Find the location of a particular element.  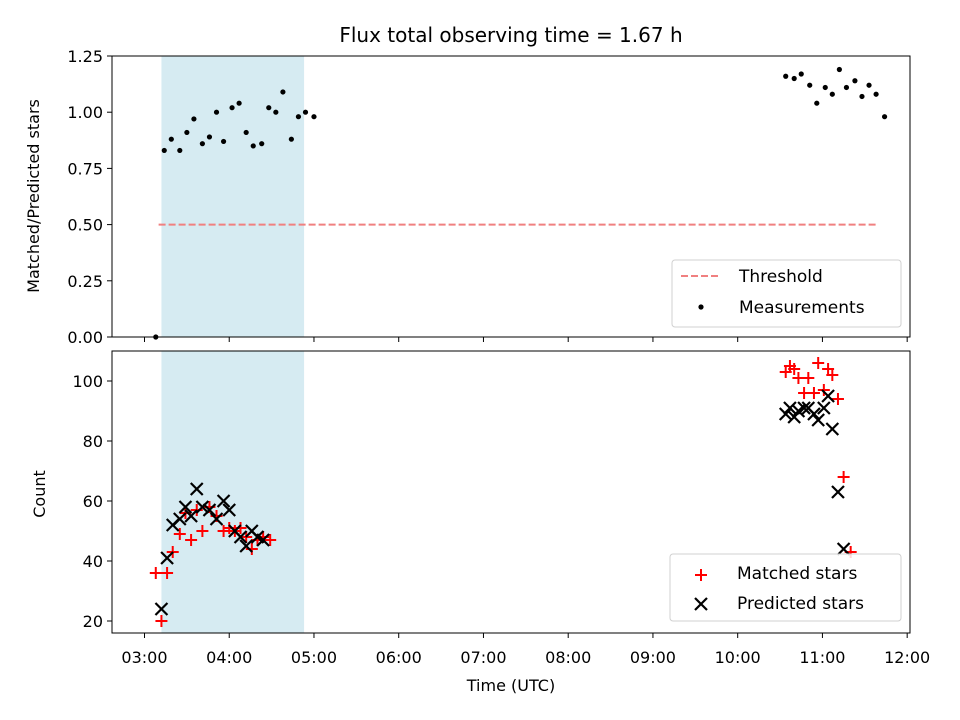

bottom-x-tick-label: 08:00 is located at coordinates (568, 657).